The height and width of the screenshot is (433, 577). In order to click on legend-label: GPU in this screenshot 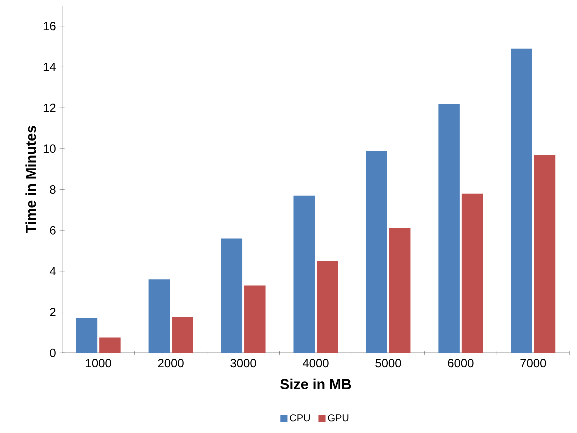, I will do `click(338, 418)`.